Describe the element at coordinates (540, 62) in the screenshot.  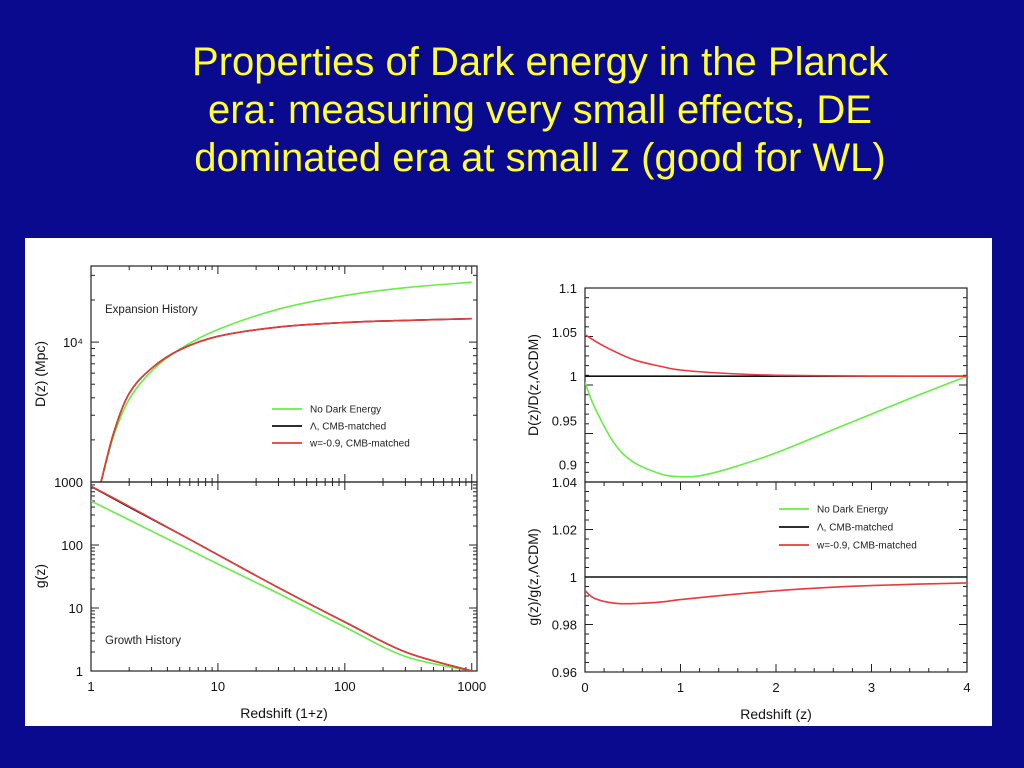
I see `title-line-1: Properties of Dark energy in the Planck` at that location.